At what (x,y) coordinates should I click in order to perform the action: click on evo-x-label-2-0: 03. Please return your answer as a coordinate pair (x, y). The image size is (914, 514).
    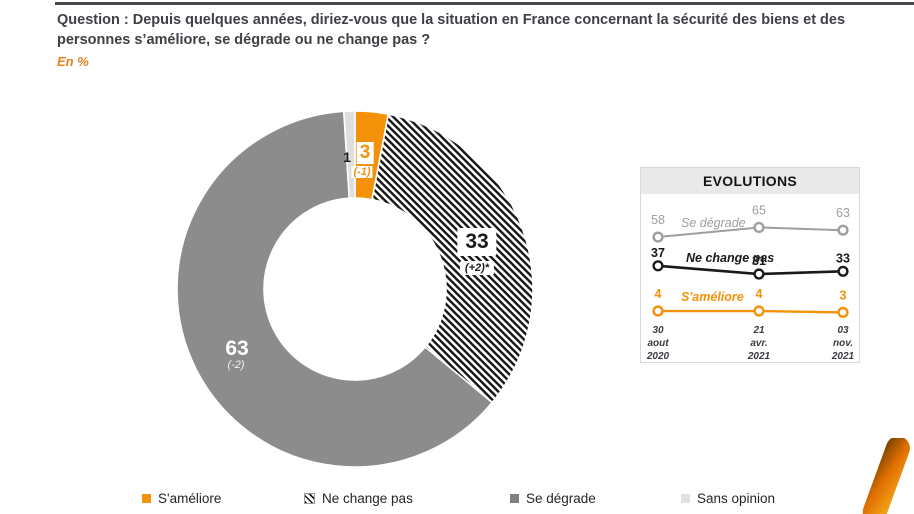
    Looking at the image, I should click on (843, 330).